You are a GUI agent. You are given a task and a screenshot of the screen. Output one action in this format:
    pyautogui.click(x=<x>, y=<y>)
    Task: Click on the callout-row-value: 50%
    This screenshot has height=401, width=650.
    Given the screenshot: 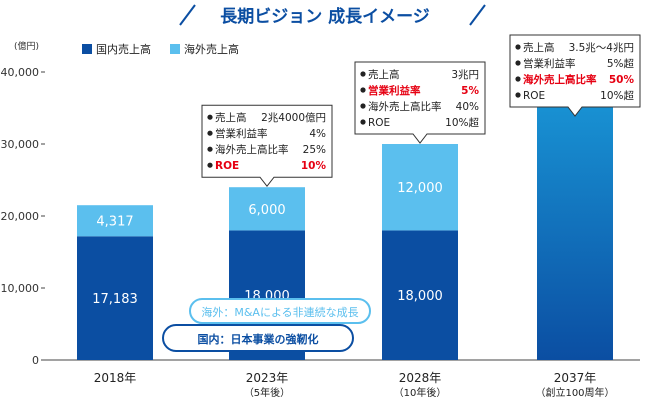 What is the action you would take?
    pyautogui.click(x=622, y=80)
    